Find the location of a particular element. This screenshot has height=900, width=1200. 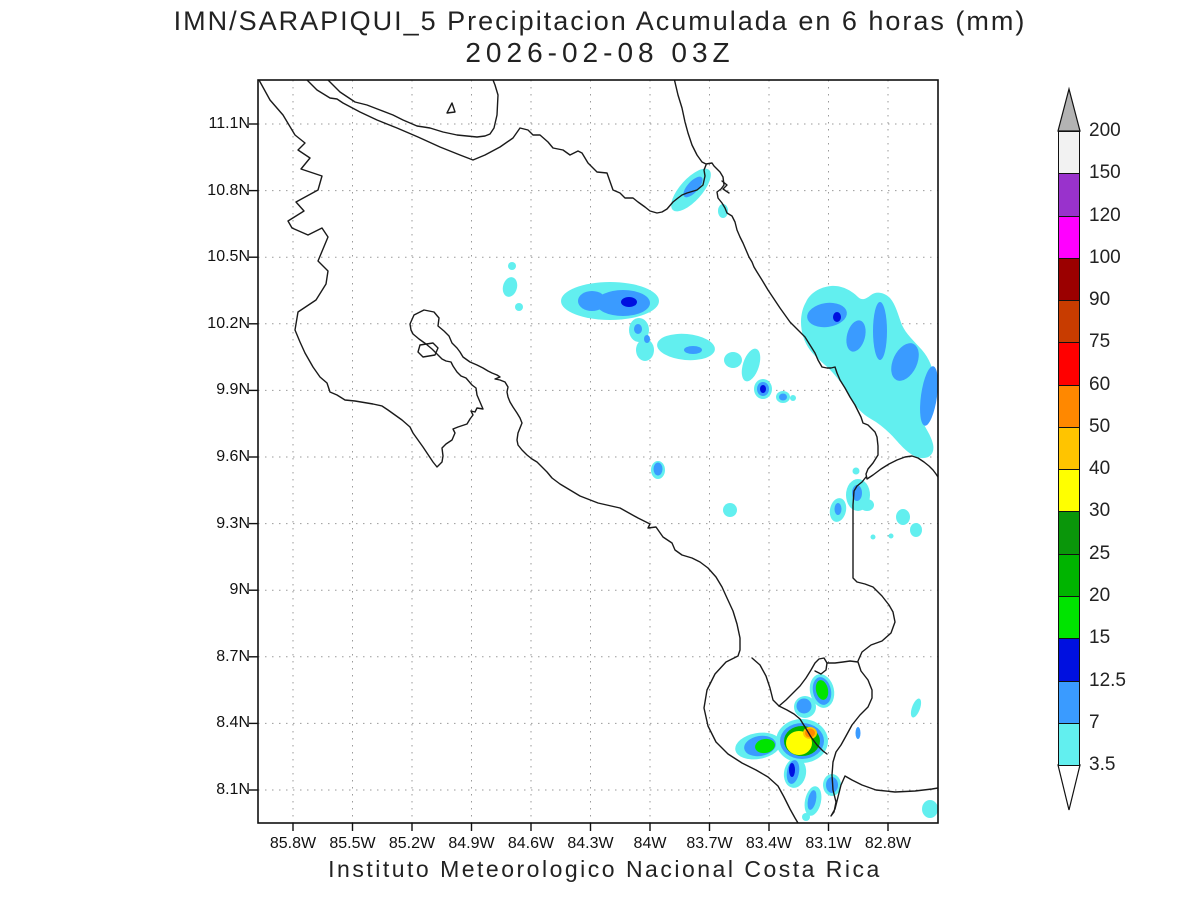

lon-tick-label: 84.3W is located at coordinates (590, 843).